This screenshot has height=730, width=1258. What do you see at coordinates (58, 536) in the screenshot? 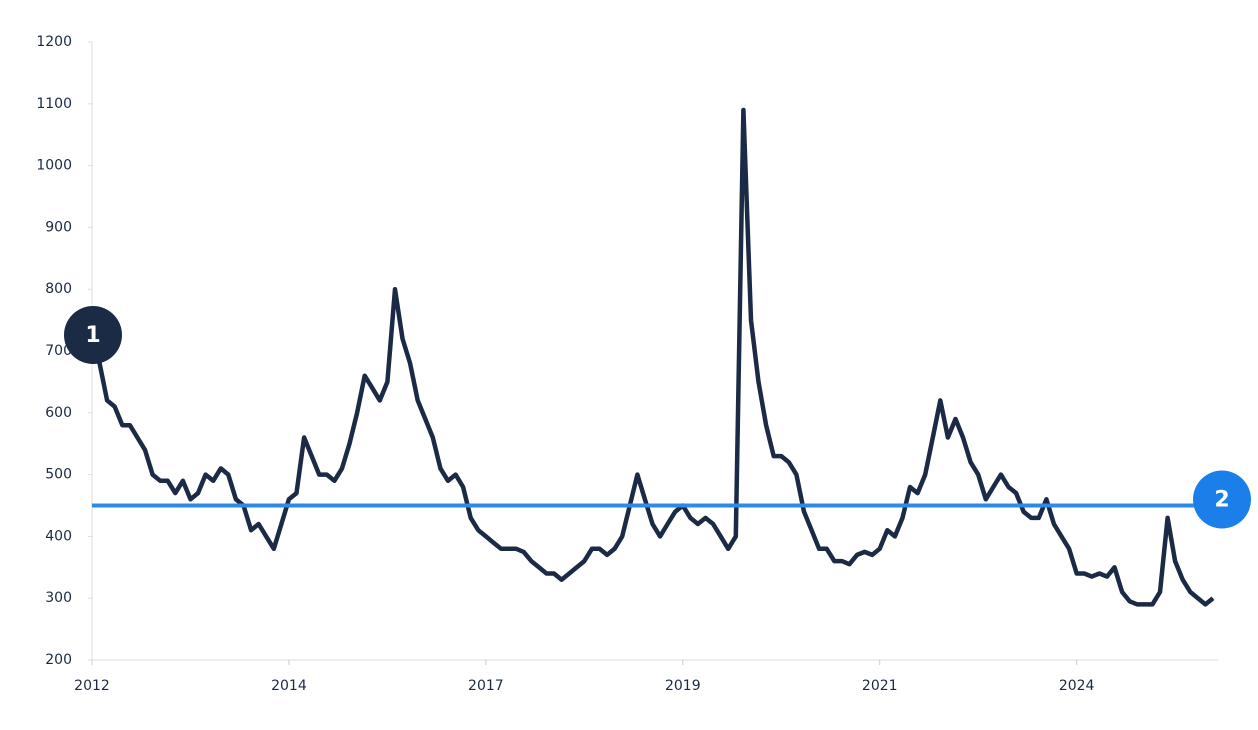
I see `y-tick-label: 400` at bounding box center [58, 536].